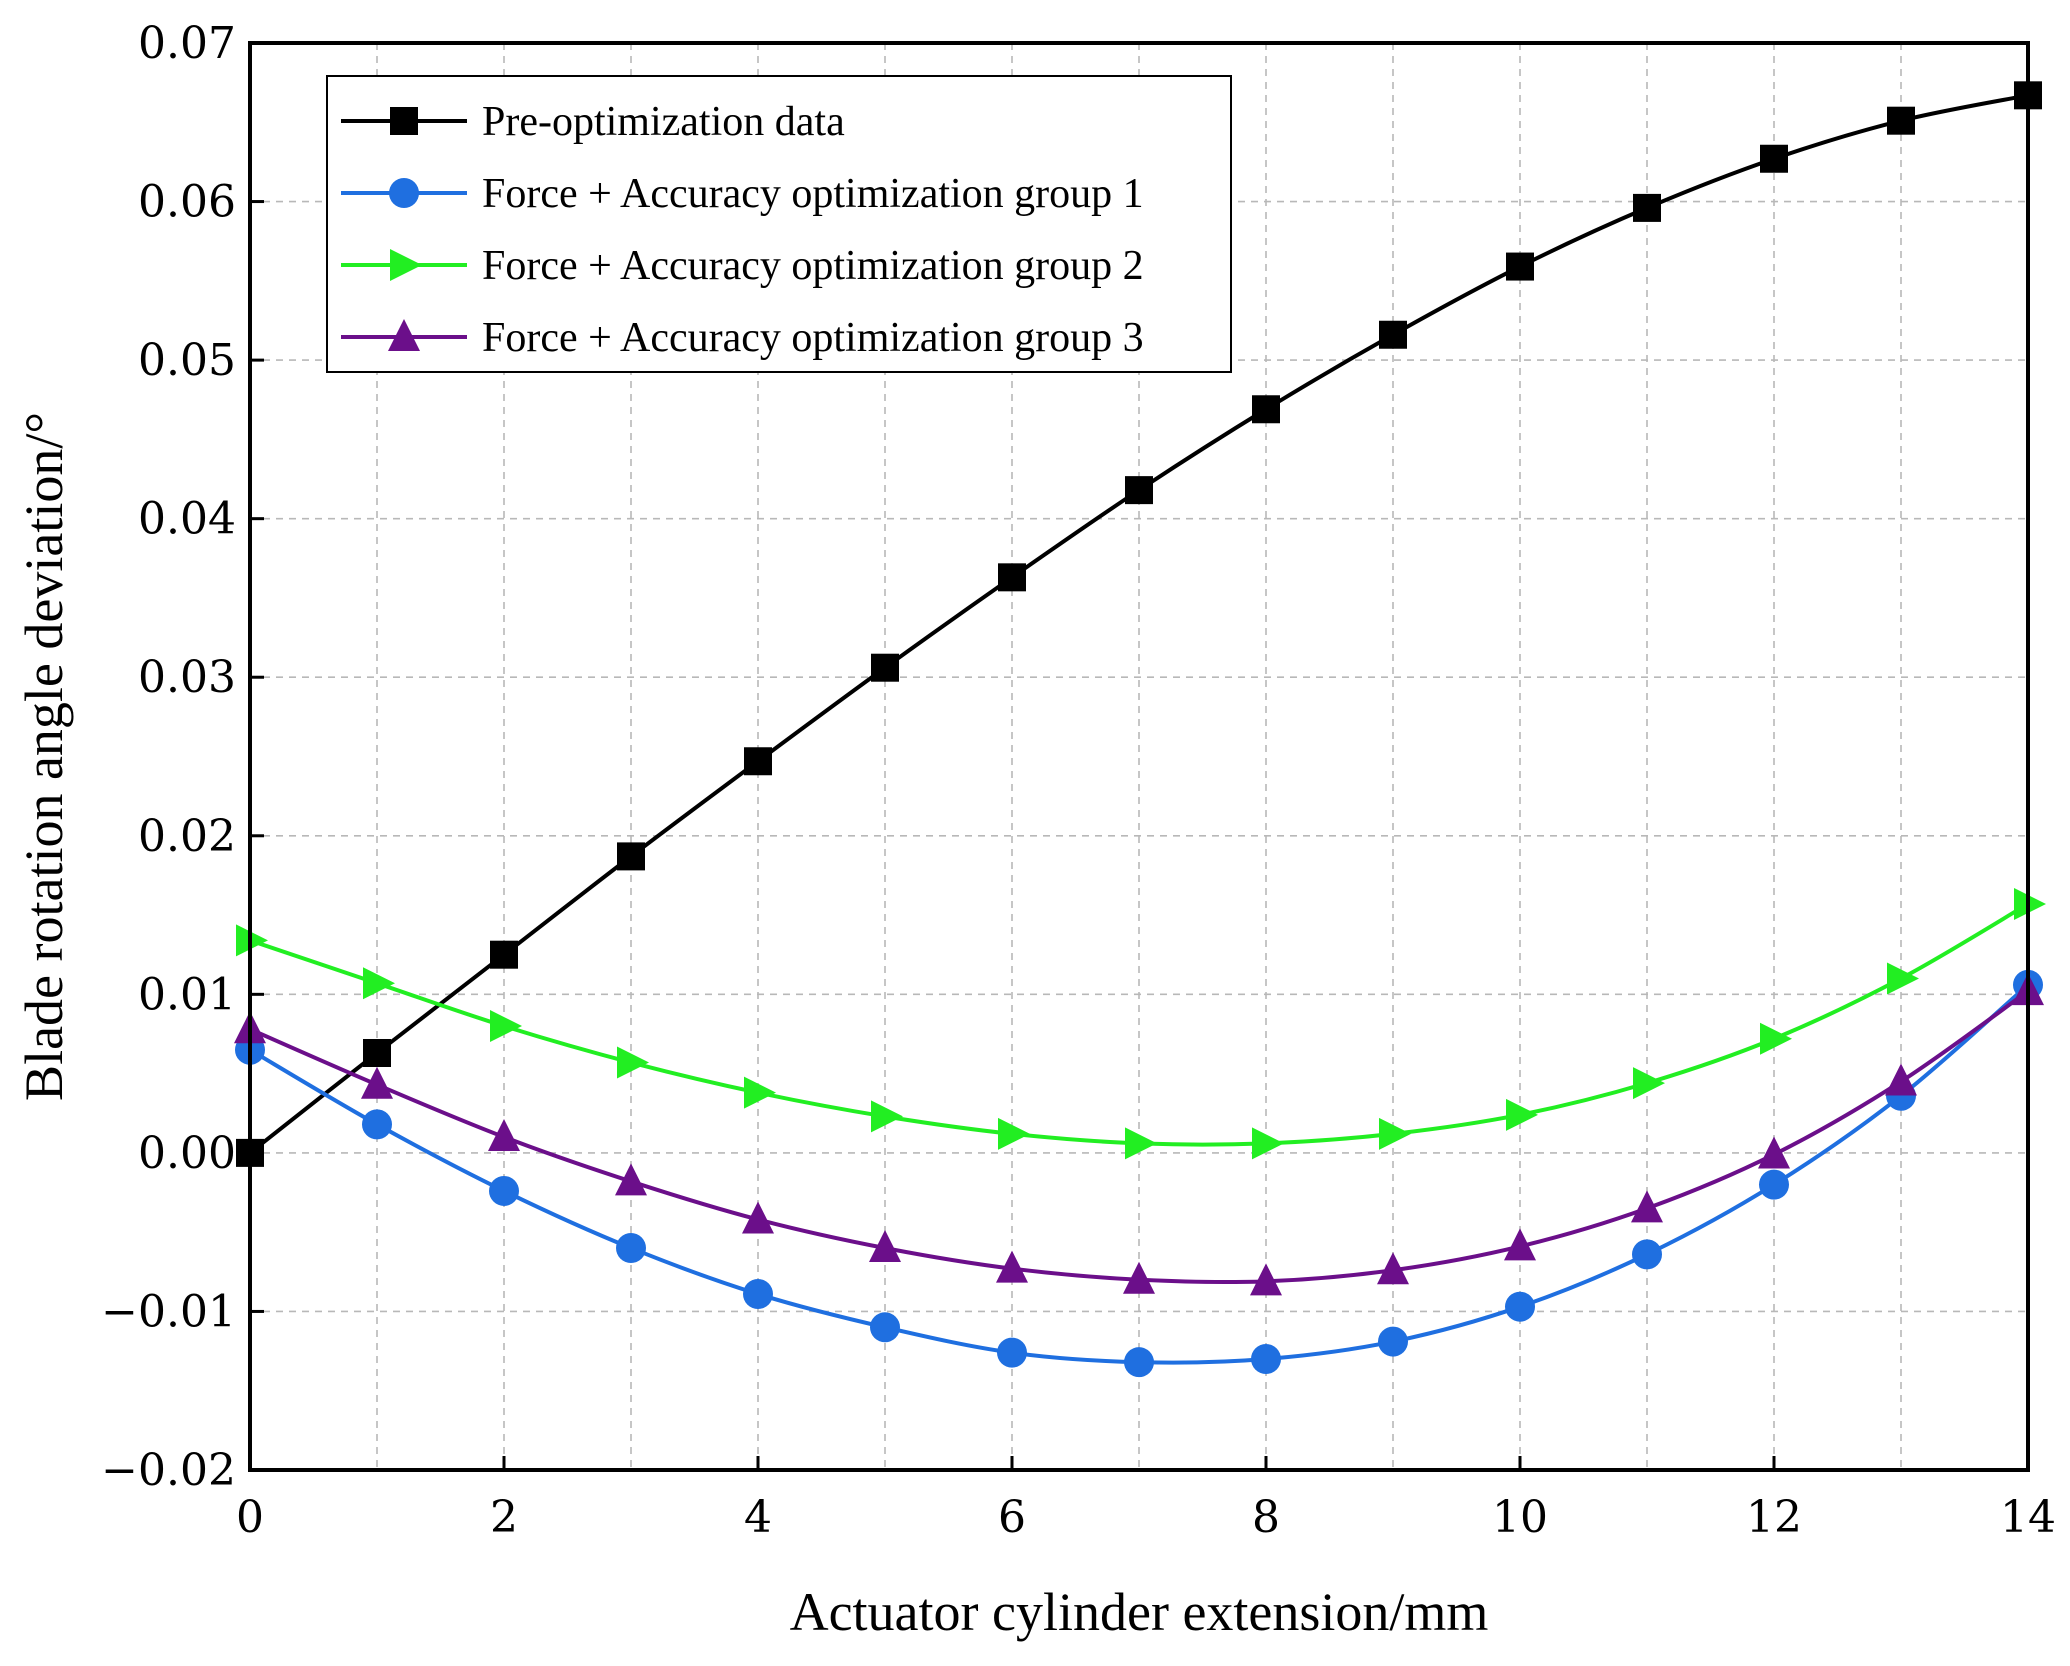 Image resolution: width=2070 pixels, height=1666 pixels. I want to click on y-tick-label: −0.02, so click(168, 1470).